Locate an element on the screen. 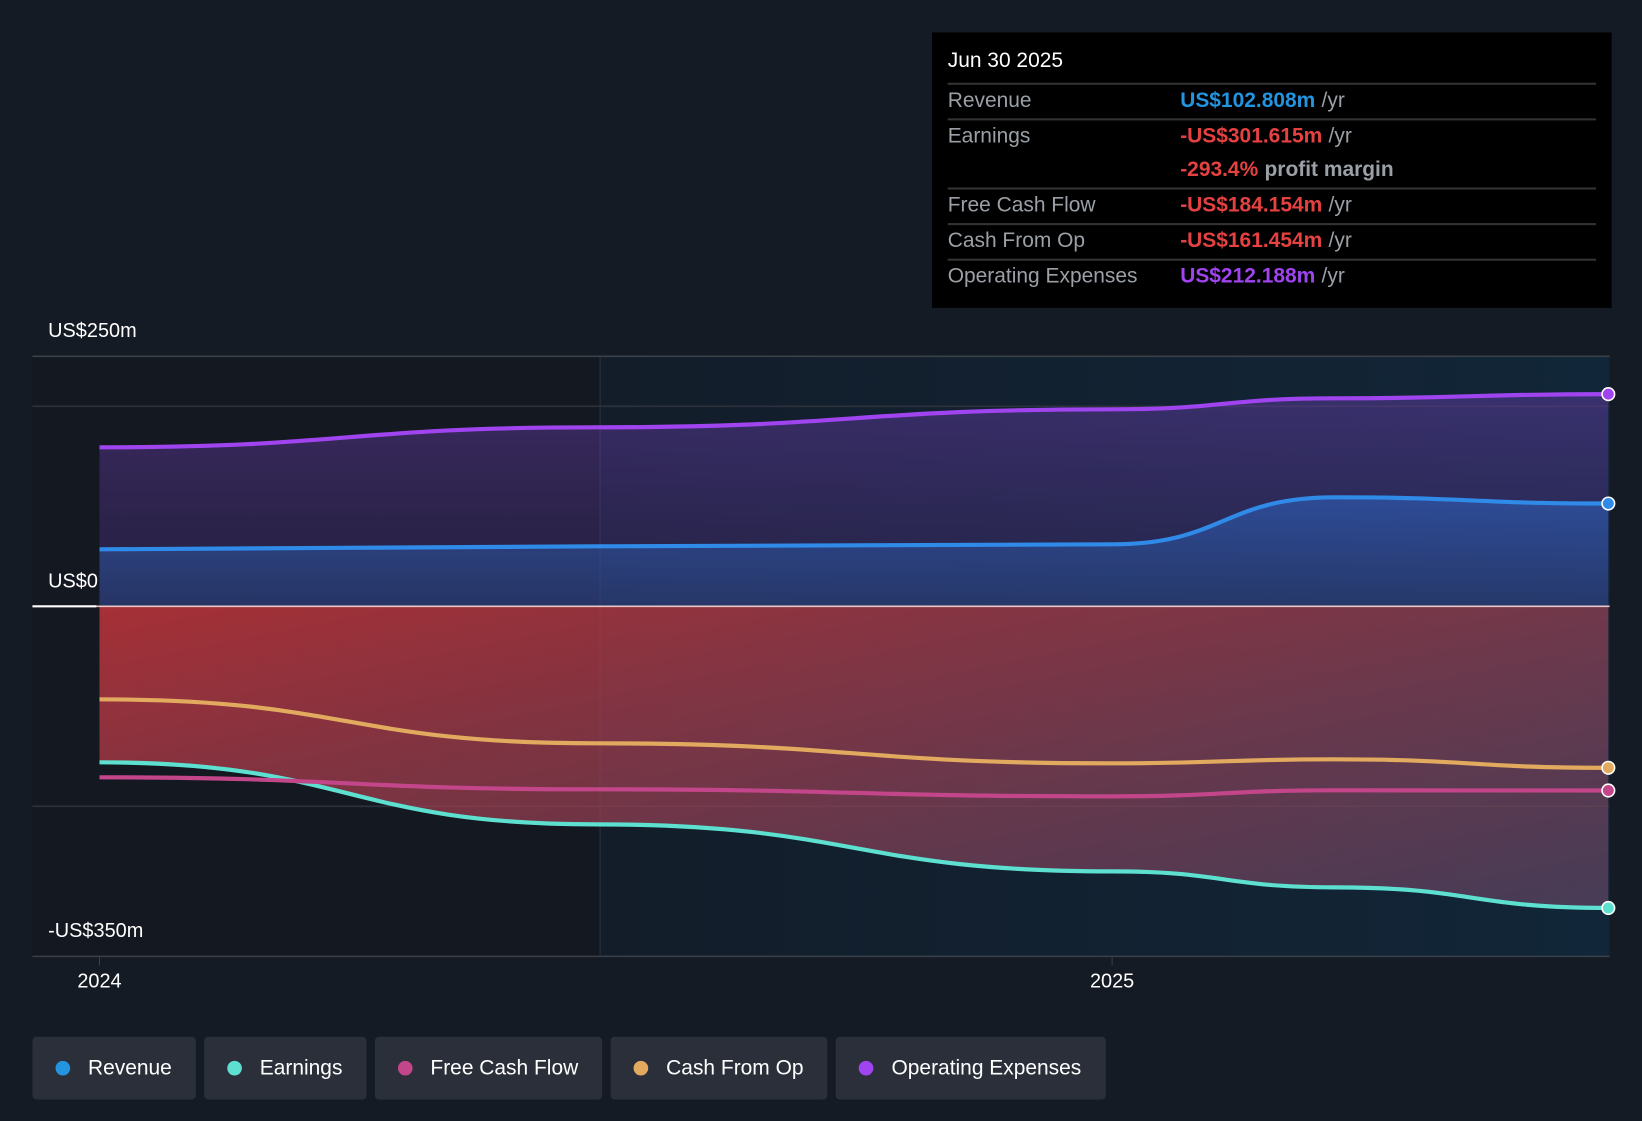  cash-from-op-line is located at coordinates (854, 733).